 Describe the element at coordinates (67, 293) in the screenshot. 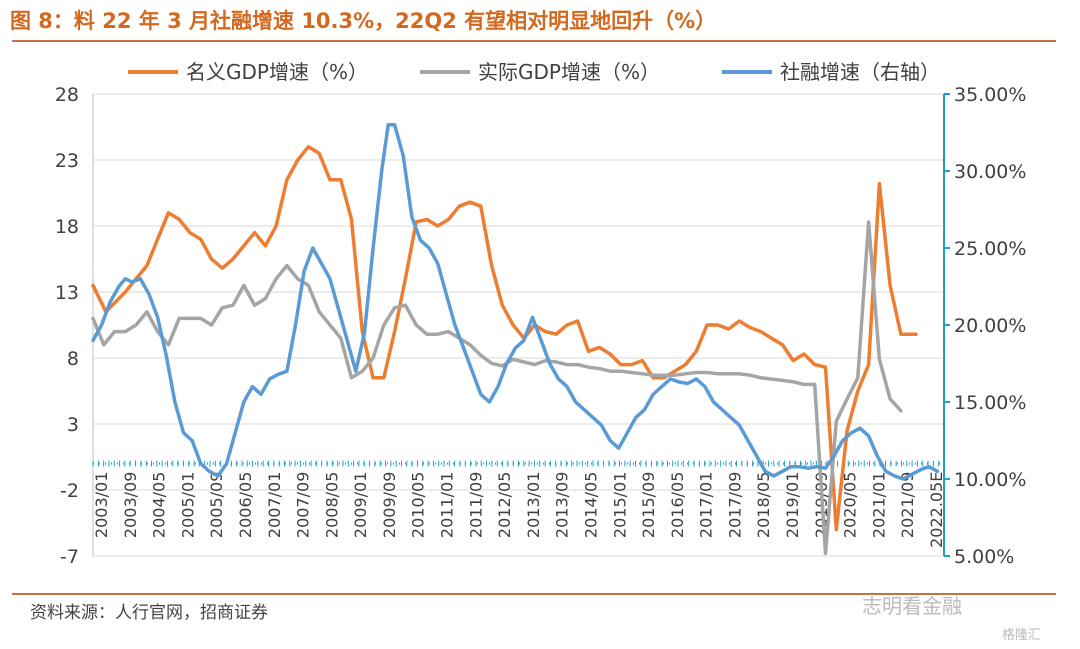

I see `left-tick-label: 13` at that location.